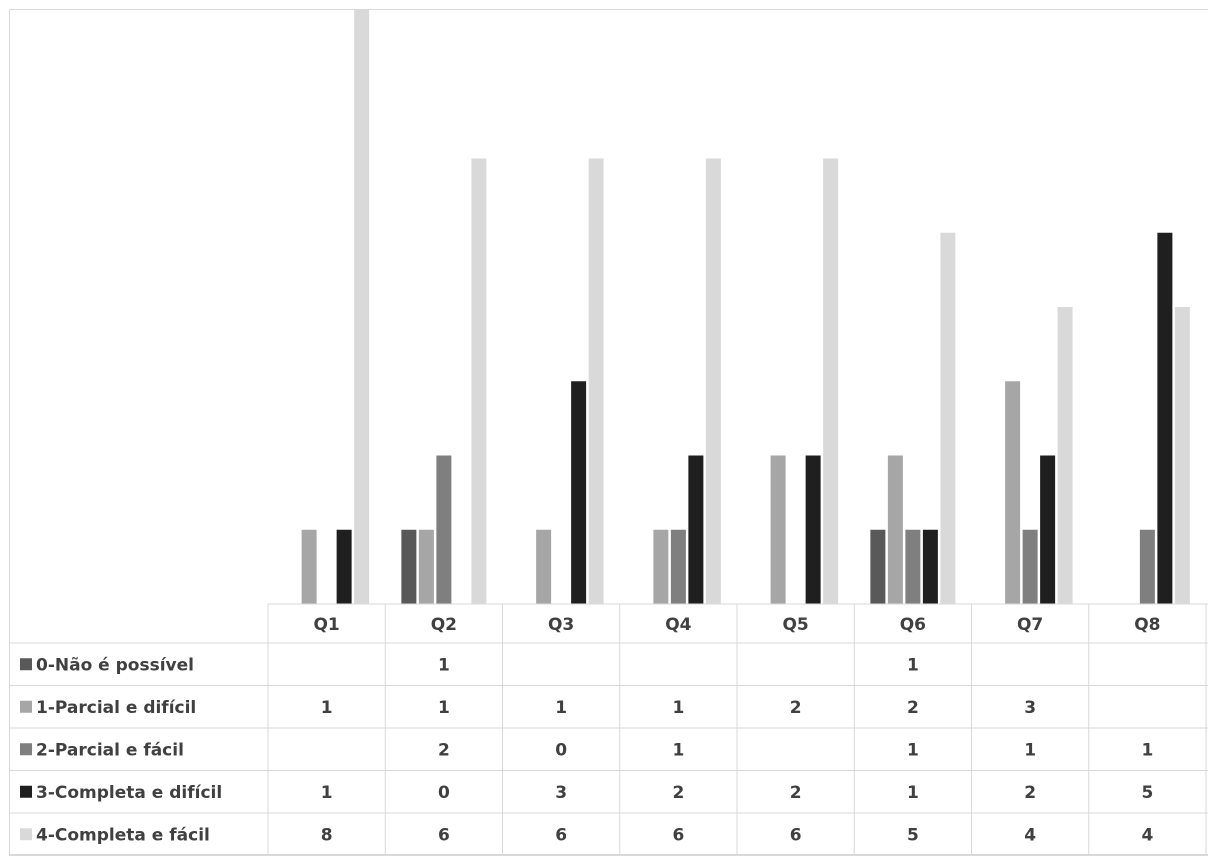  Describe the element at coordinates (1147, 793) in the screenshot. I see `data-label-series-3-q8: 5` at that location.